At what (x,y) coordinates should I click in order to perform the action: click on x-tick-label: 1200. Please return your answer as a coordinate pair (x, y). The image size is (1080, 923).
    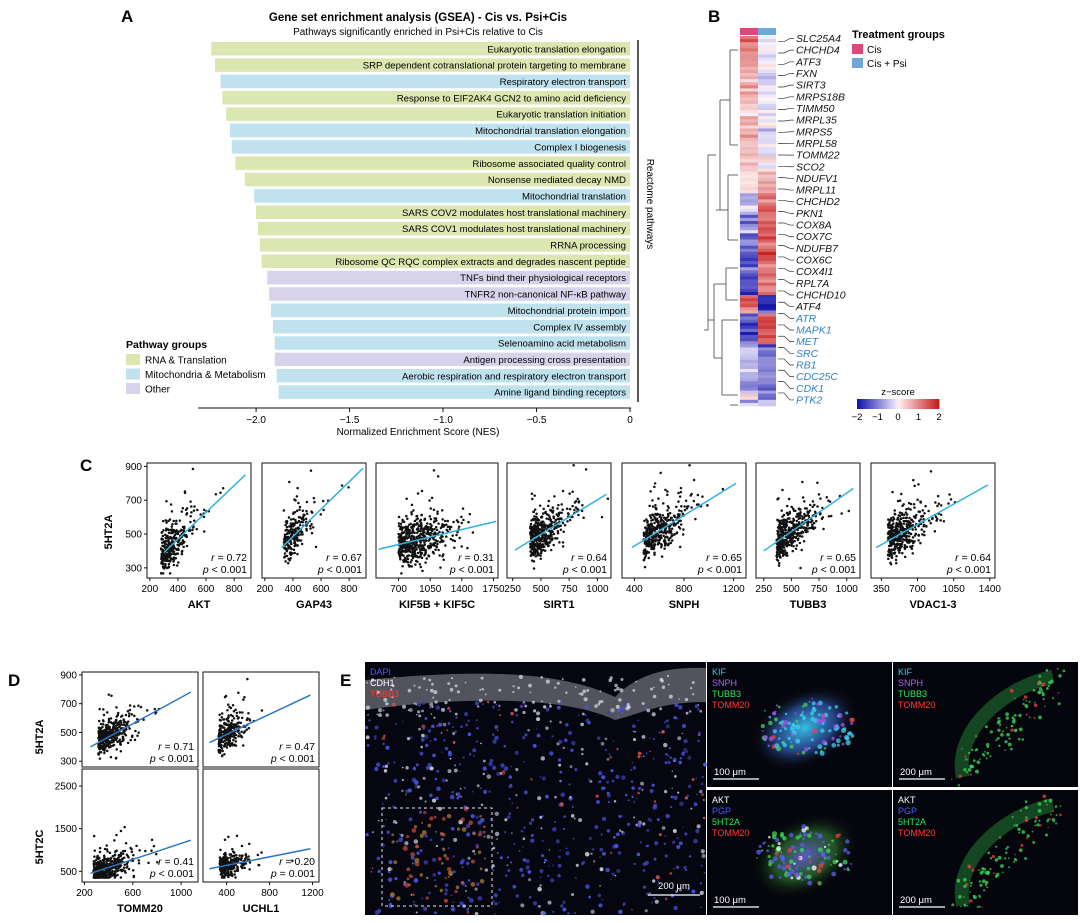
    Looking at the image, I should click on (733, 589).